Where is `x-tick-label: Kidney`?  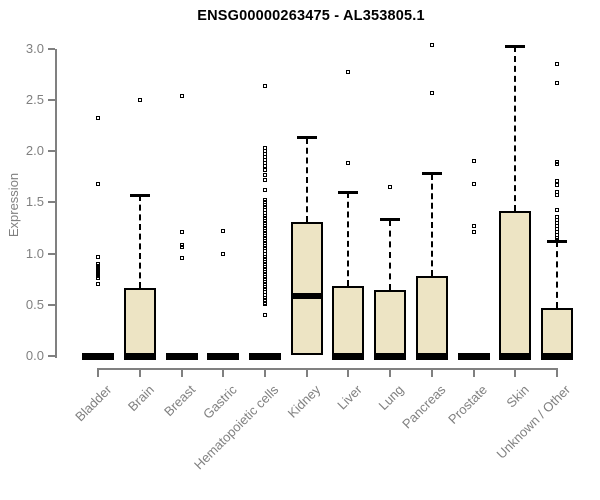
x-tick-label: Kidney is located at coordinates (304, 401).